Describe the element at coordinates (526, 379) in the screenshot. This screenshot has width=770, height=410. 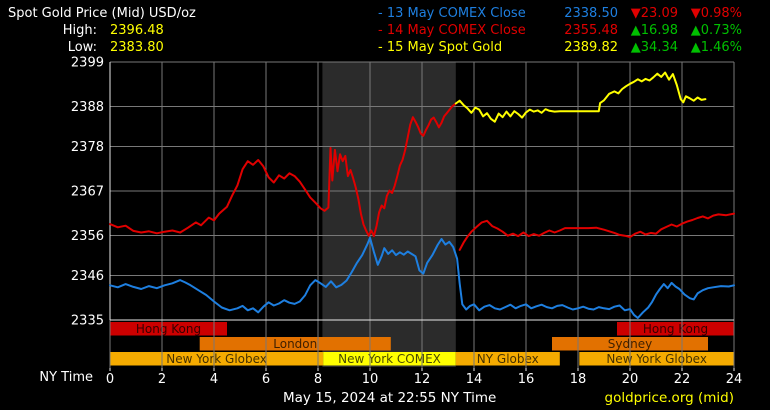
I see `x-tick-label: 16` at that location.